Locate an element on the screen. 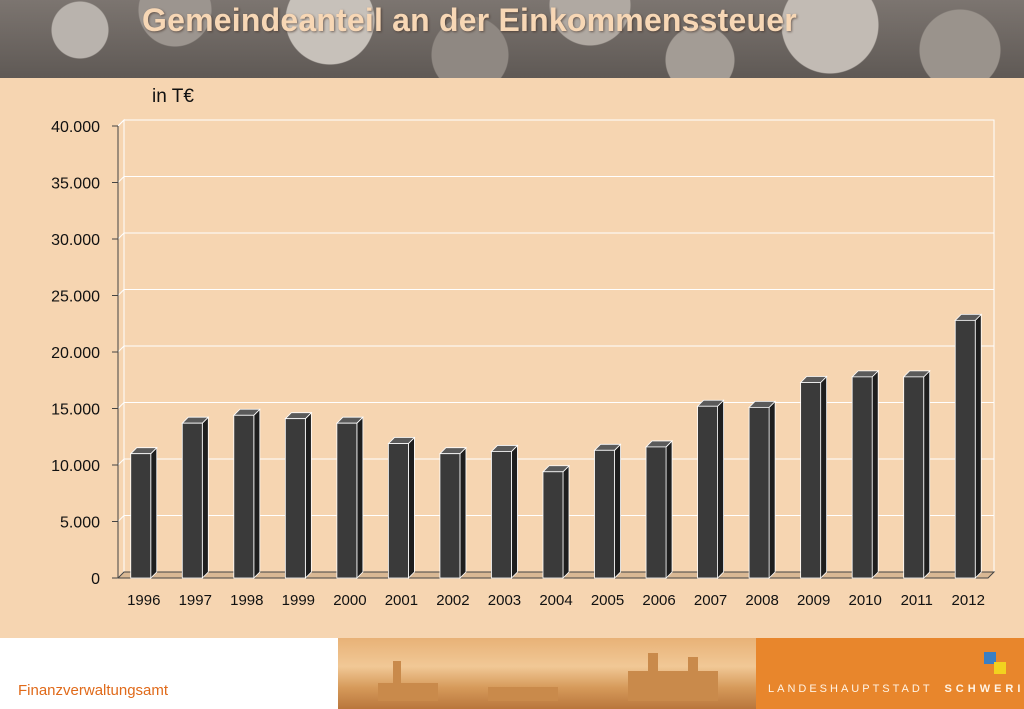  y-tick-label: 10.000 is located at coordinates (75, 466).